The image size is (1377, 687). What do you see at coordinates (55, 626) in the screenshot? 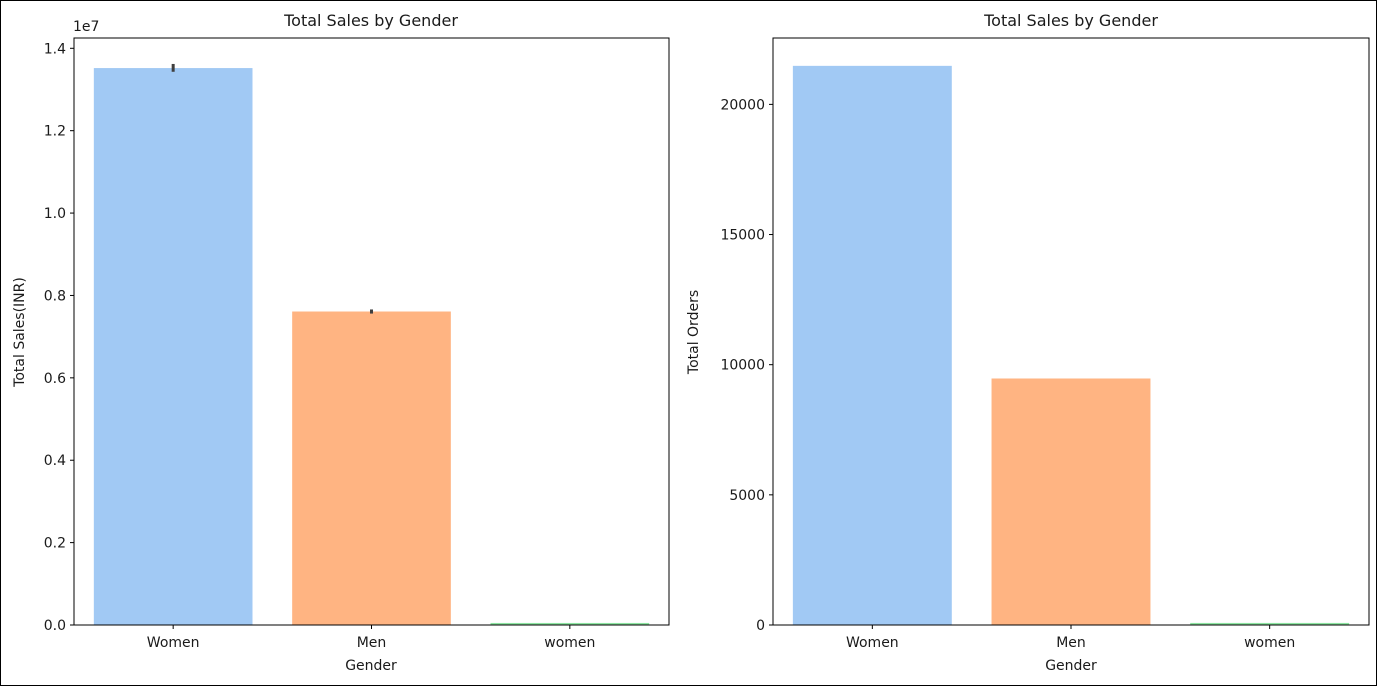
I see `y-tick-label: 0.0` at bounding box center [55, 626].